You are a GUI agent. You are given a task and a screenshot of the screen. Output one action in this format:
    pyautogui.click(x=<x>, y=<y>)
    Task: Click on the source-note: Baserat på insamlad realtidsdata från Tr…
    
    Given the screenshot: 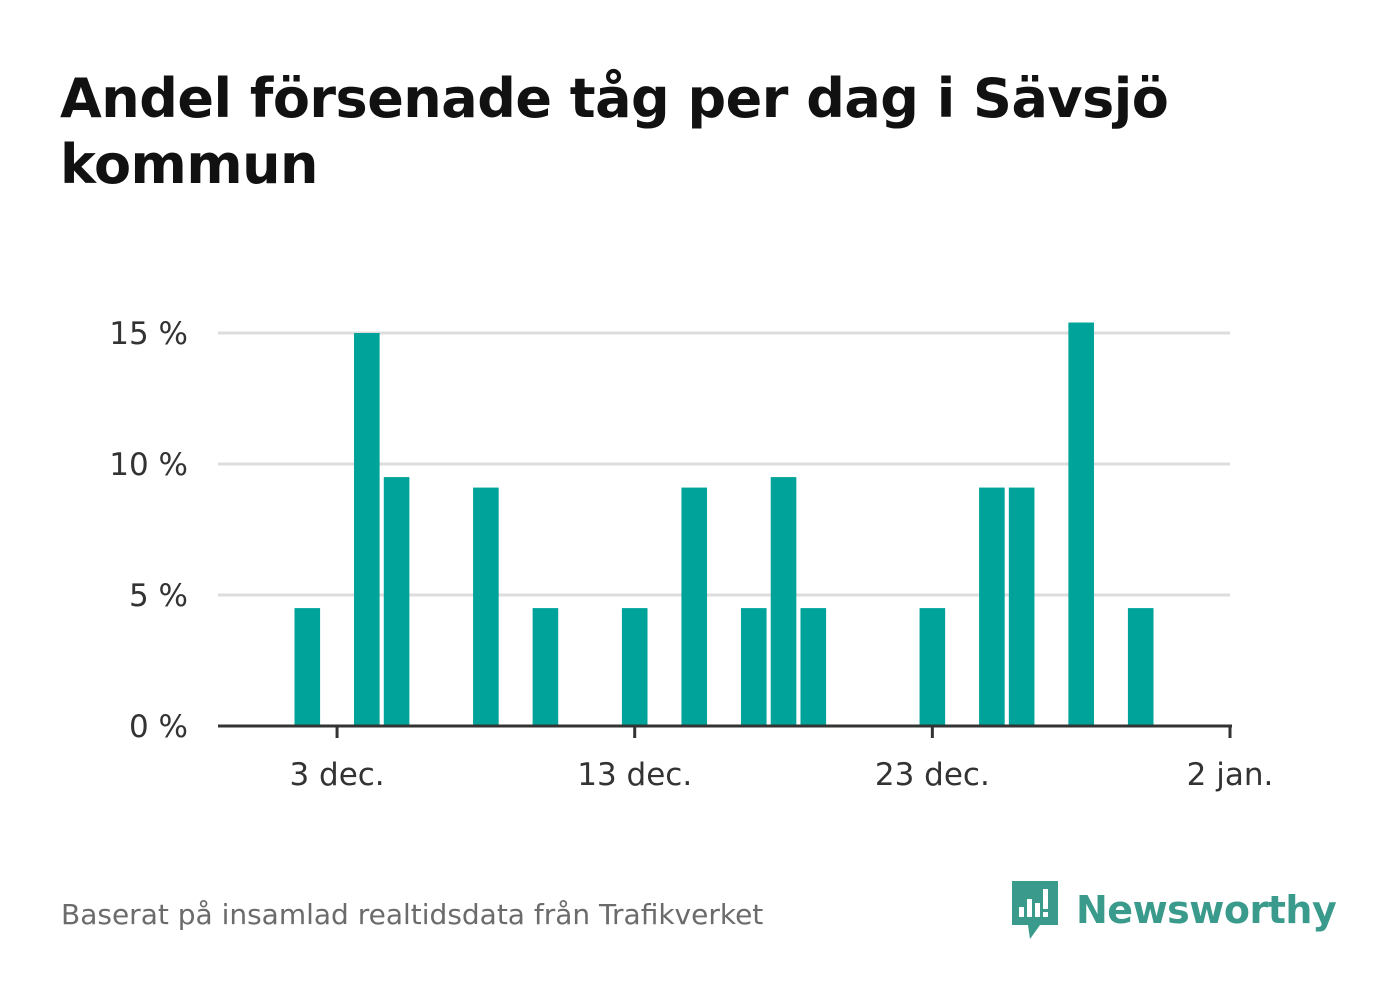 What is the action you would take?
    pyautogui.click(x=412, y=914)
    